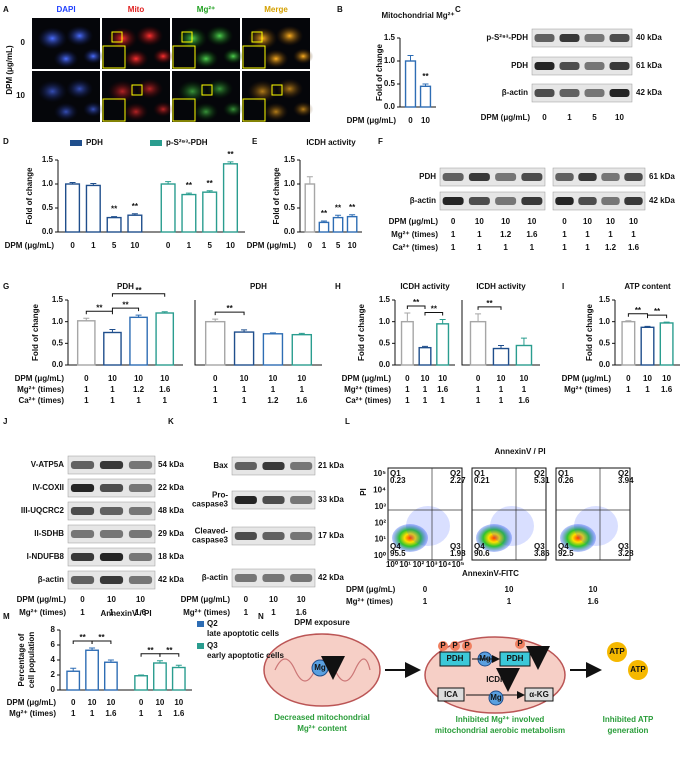 This screenshot has width=685, height=759. What do you see at coordinates (331, 499) in the screenshot?
I see `band-size: 33 kDa` at bounding box center [331, 499].